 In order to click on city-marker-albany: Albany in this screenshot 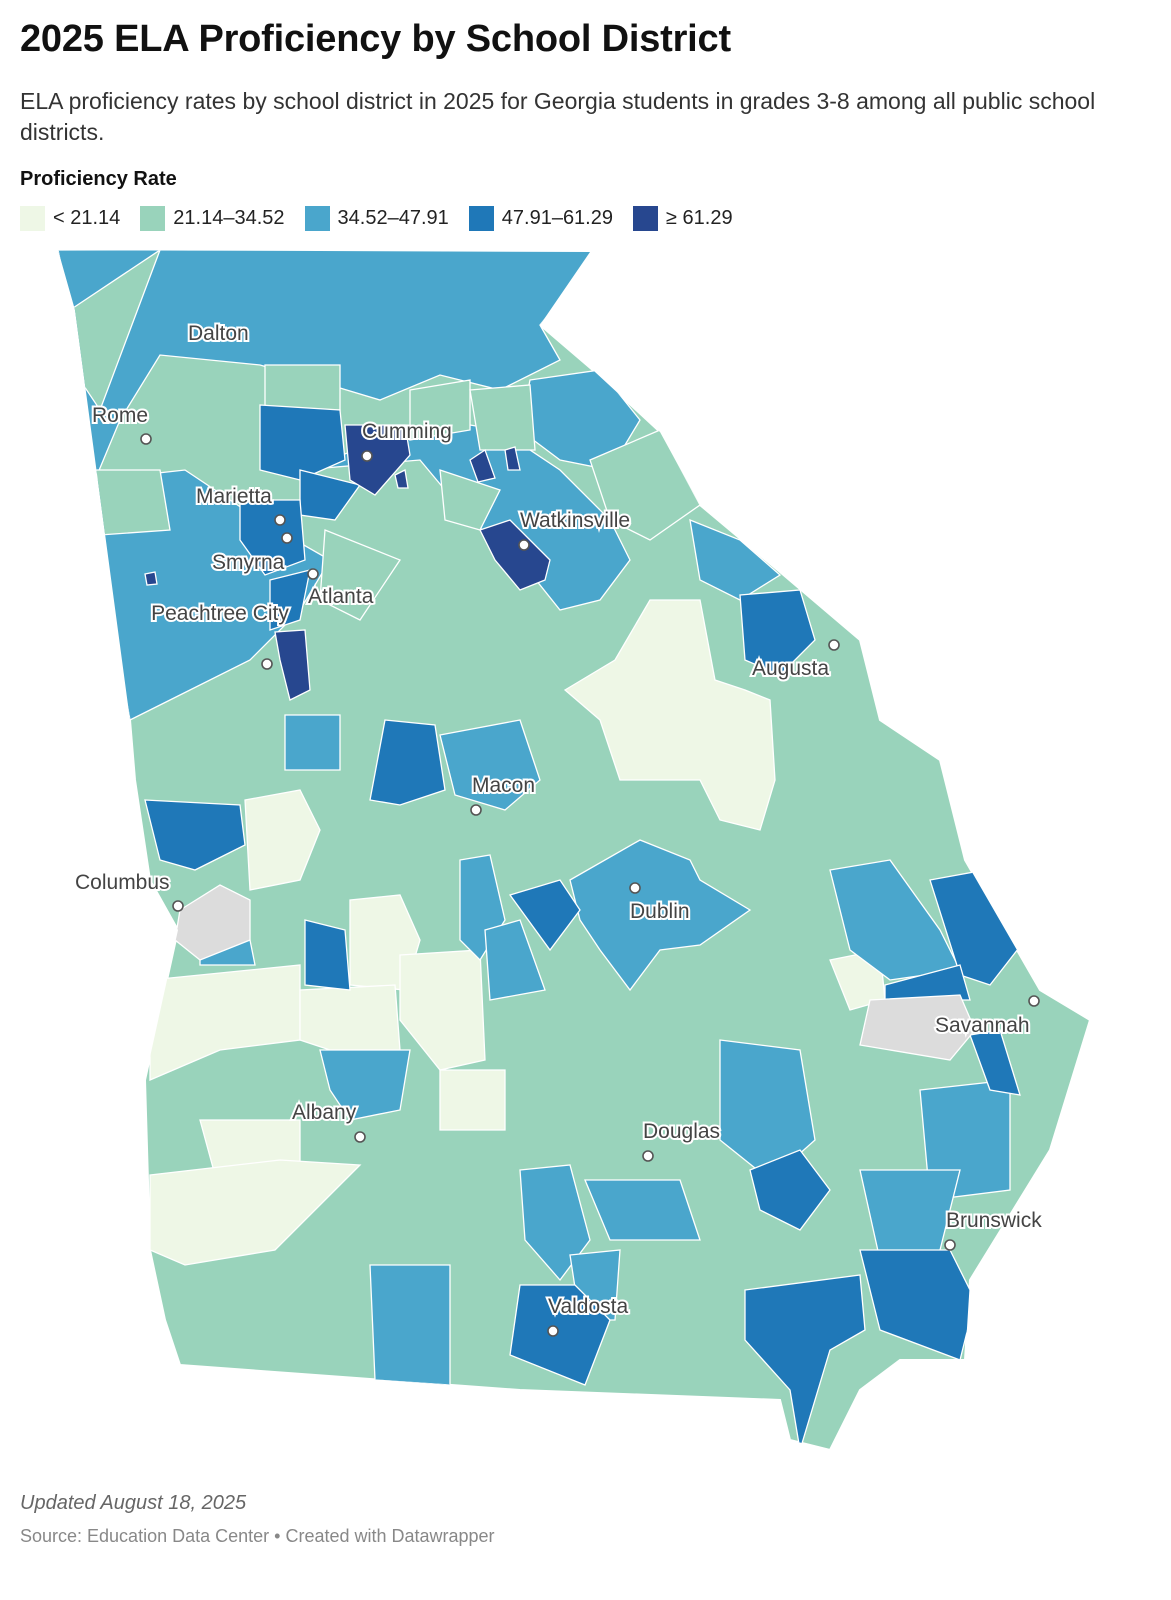, I will do `click(328, 1121)`.